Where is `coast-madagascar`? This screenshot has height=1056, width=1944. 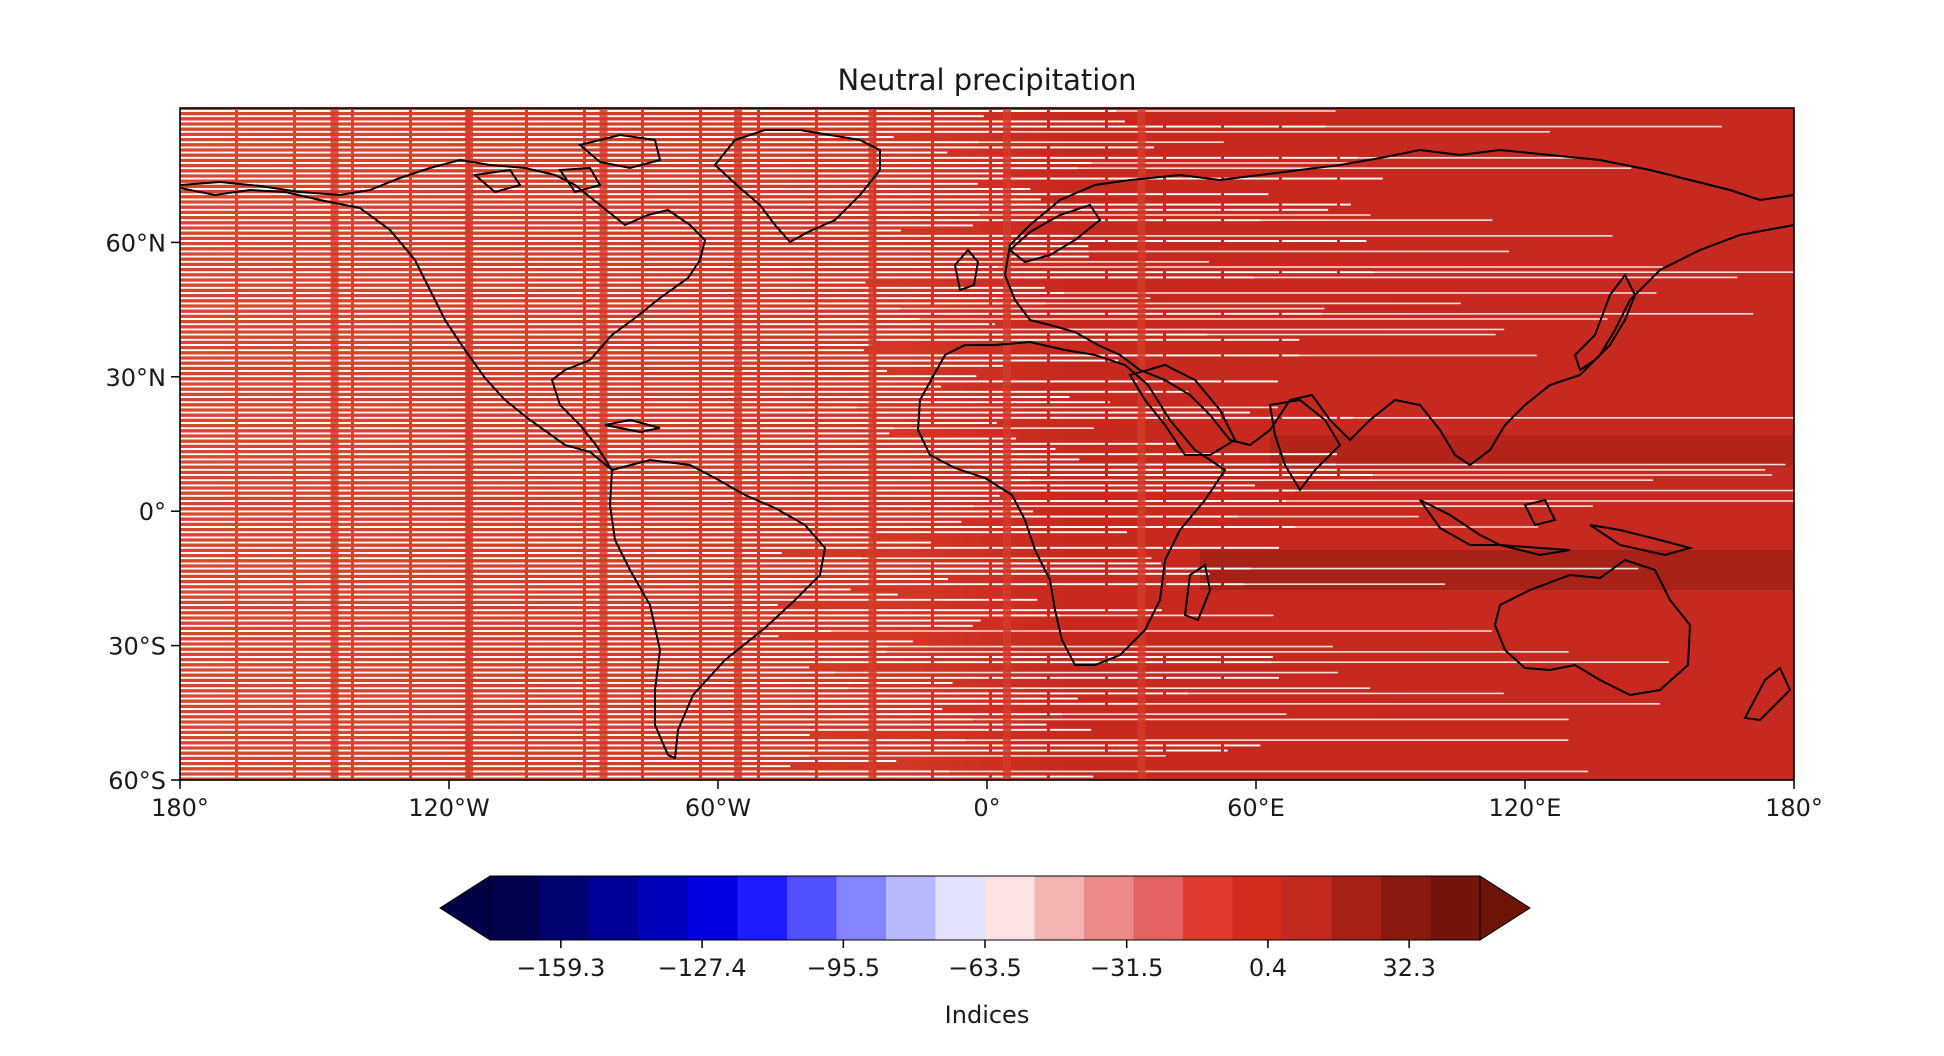 coast-madagascar is located at coordinates (1197, 592).